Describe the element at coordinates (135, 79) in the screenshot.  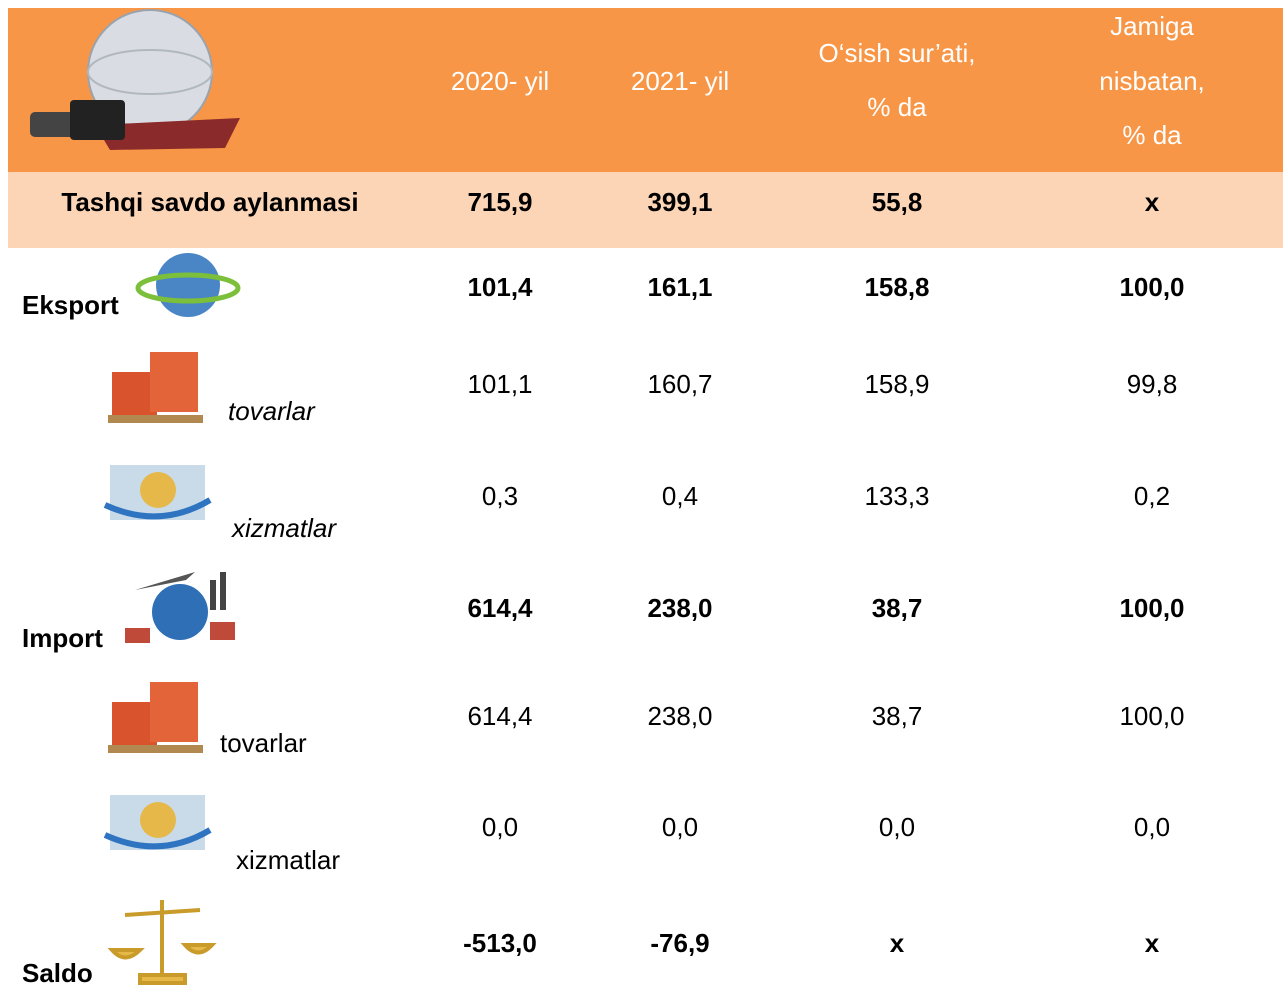
I see `header-icon` at that location.